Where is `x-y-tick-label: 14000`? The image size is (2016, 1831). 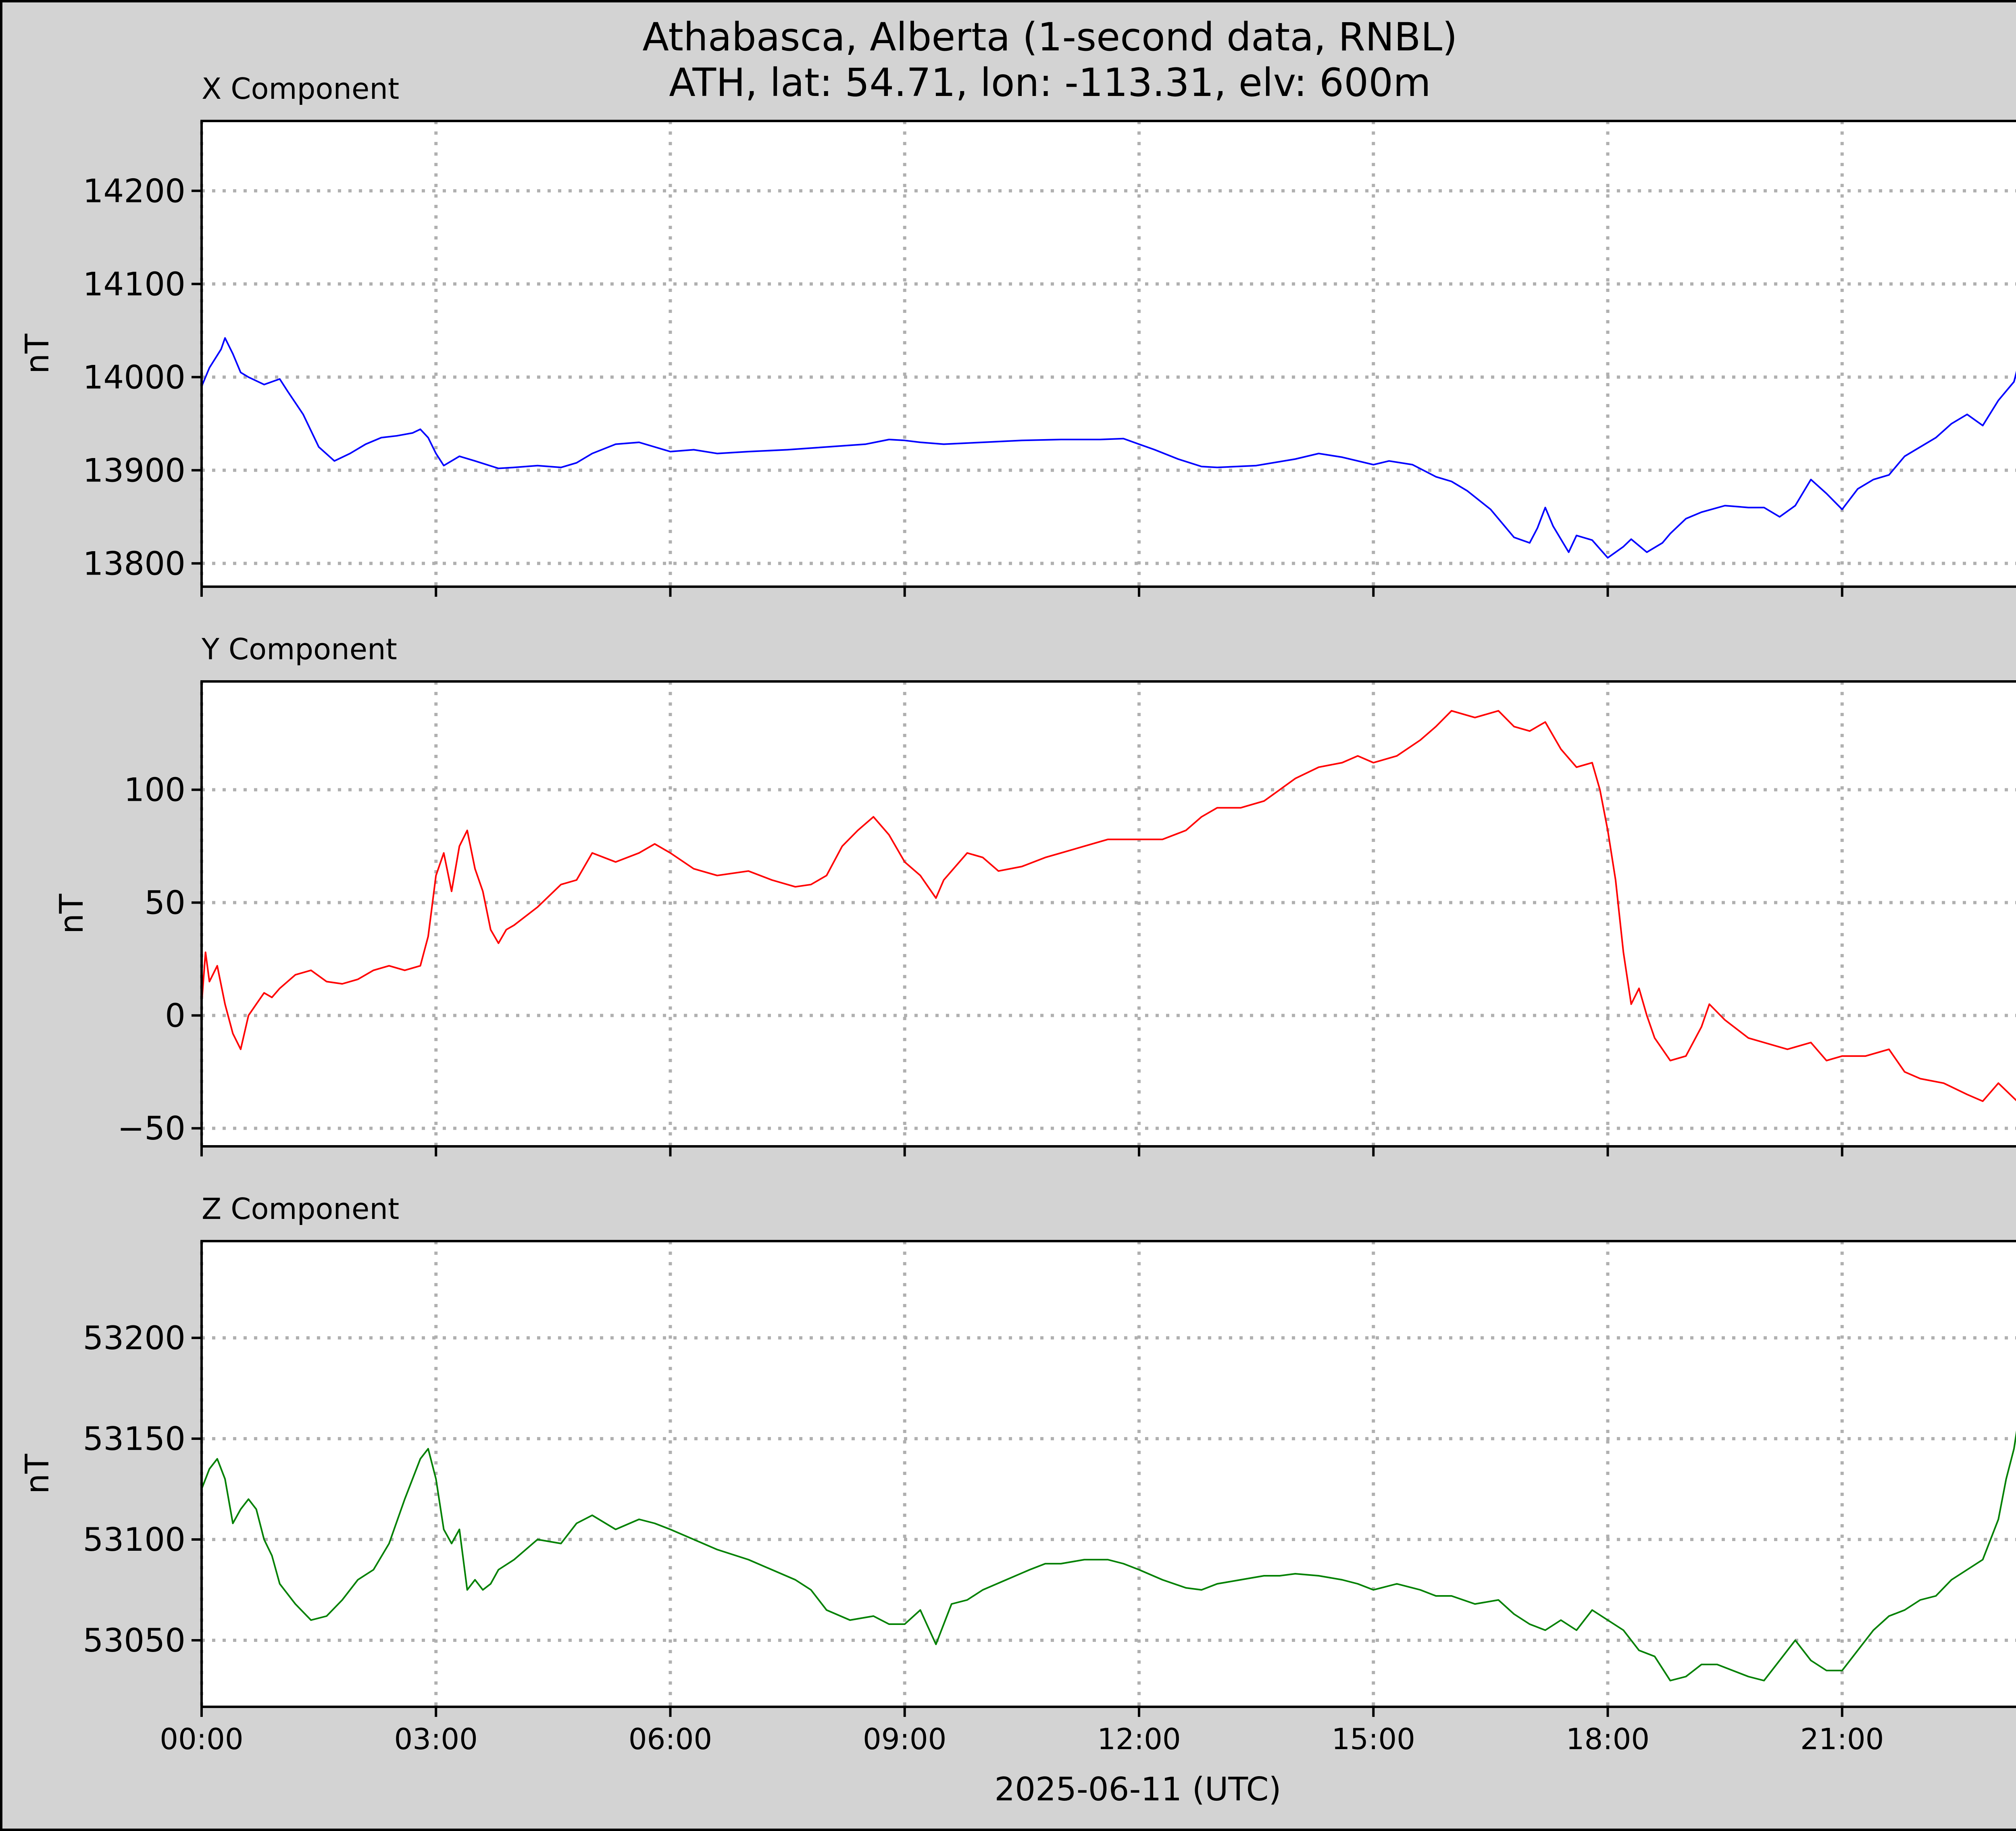
x-y-tick-label: 14000 is located at coordinates (134, 377).